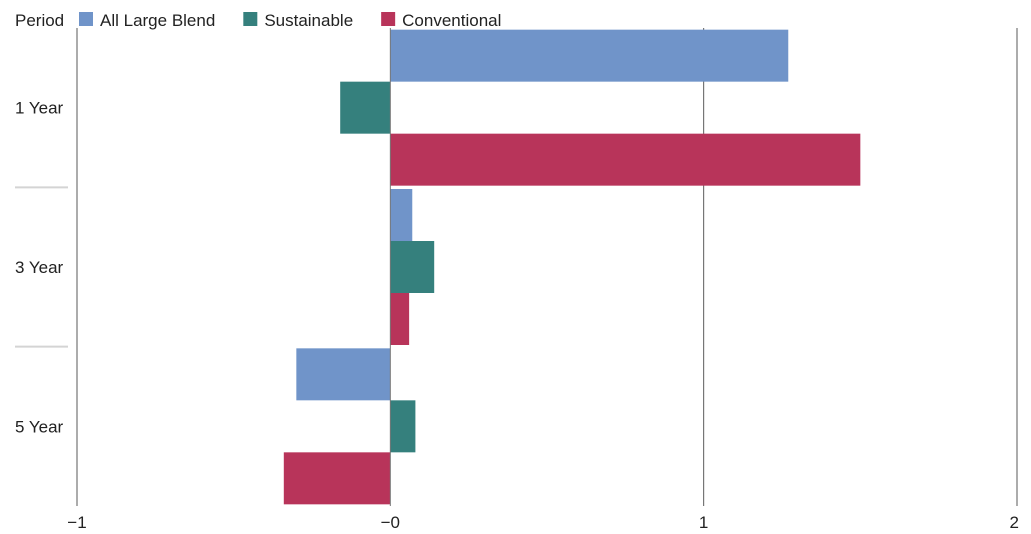 The image size is (1031, 534). What do you see at coordinates (400, 319) in the screenshot?
I see `bar-conventional-3-year` at bounding box center [400, 319].